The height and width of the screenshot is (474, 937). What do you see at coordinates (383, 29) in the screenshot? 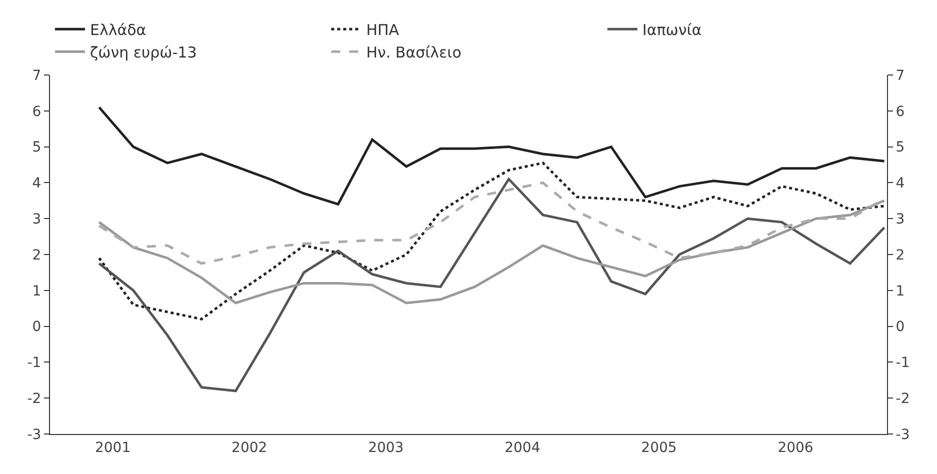
I see `legend-label: ΗΠΑ` at bounding box center [383, 29].